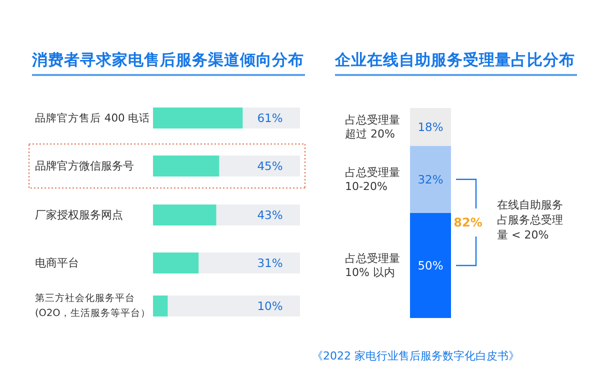 This screenshot has width=600, height=385. Describe the element at coordinates (454, 60) in the screenshot. I see `chart-title: 企业在线自助服务受理量占比分布` at that location.